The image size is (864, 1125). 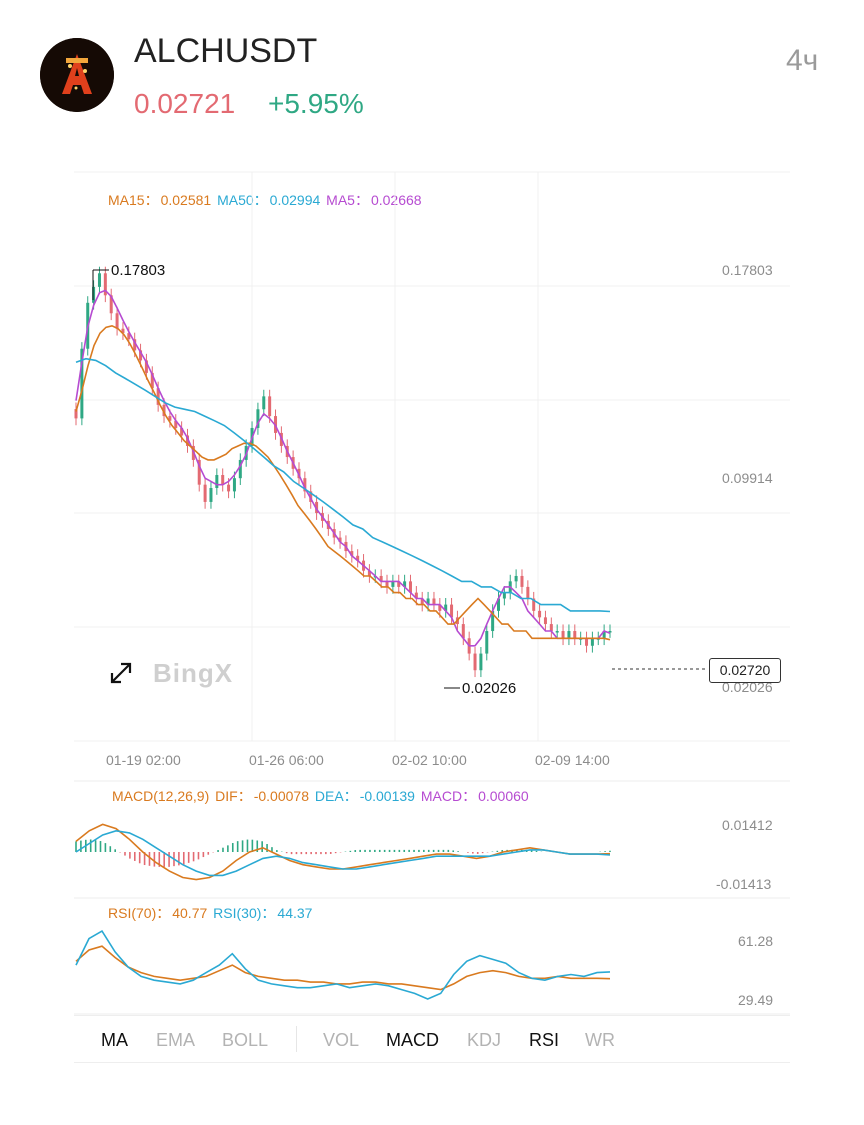 I want to click on tab-boll: BOLL, so click(x=245, y=1040).